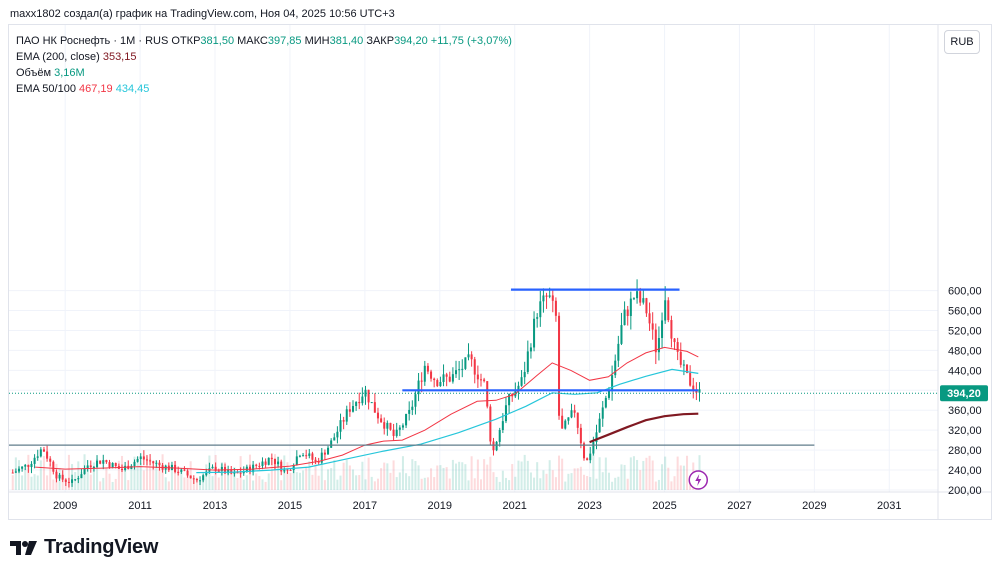  Describe the element at coordinates (965, 471) in the screenshot. I see `y-tick-label-1: 240,00` at that location.